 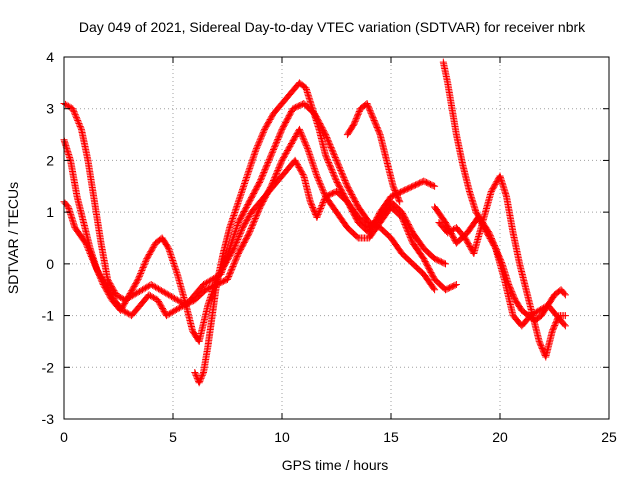 What do you see at coordinates (500, 437) in the screenshot?
I see `x-tick-label: 20` at bounding box center [500, 437].